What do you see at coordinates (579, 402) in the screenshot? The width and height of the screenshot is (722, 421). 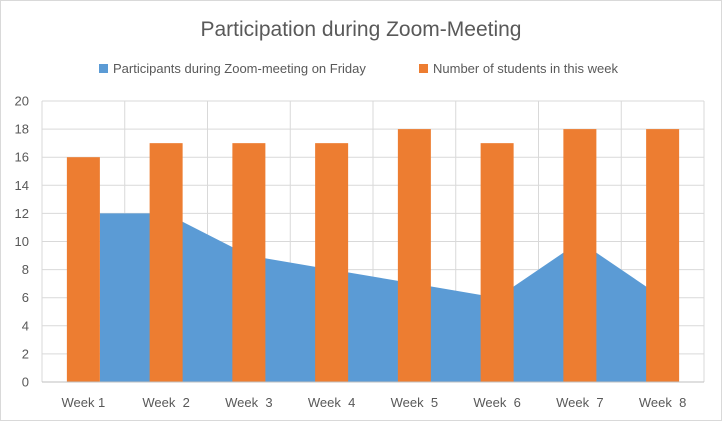 I see `x-tick-label: Week 7` at bounding box center [579, 402].